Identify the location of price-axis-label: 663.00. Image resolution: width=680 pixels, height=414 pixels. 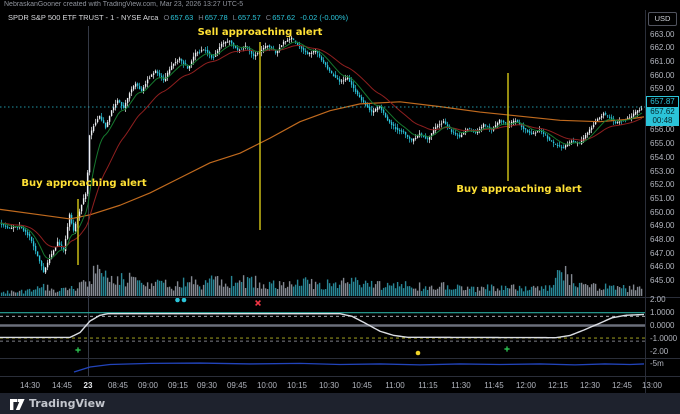
(662, 34).